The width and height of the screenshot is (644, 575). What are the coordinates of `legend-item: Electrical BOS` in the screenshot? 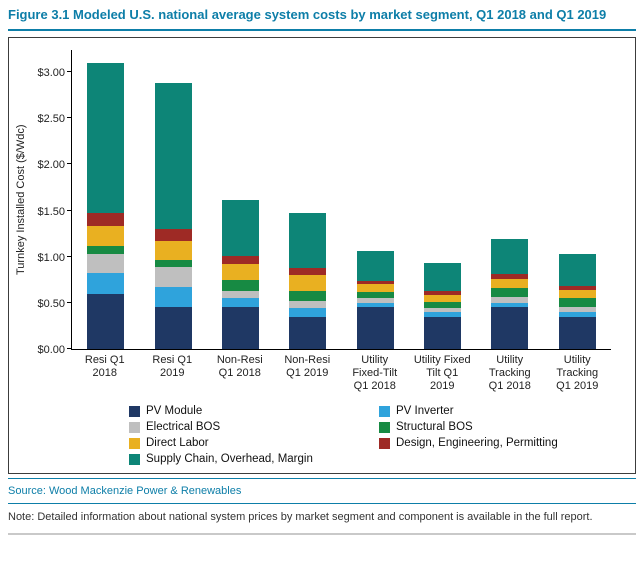 It's located at (254, 427).